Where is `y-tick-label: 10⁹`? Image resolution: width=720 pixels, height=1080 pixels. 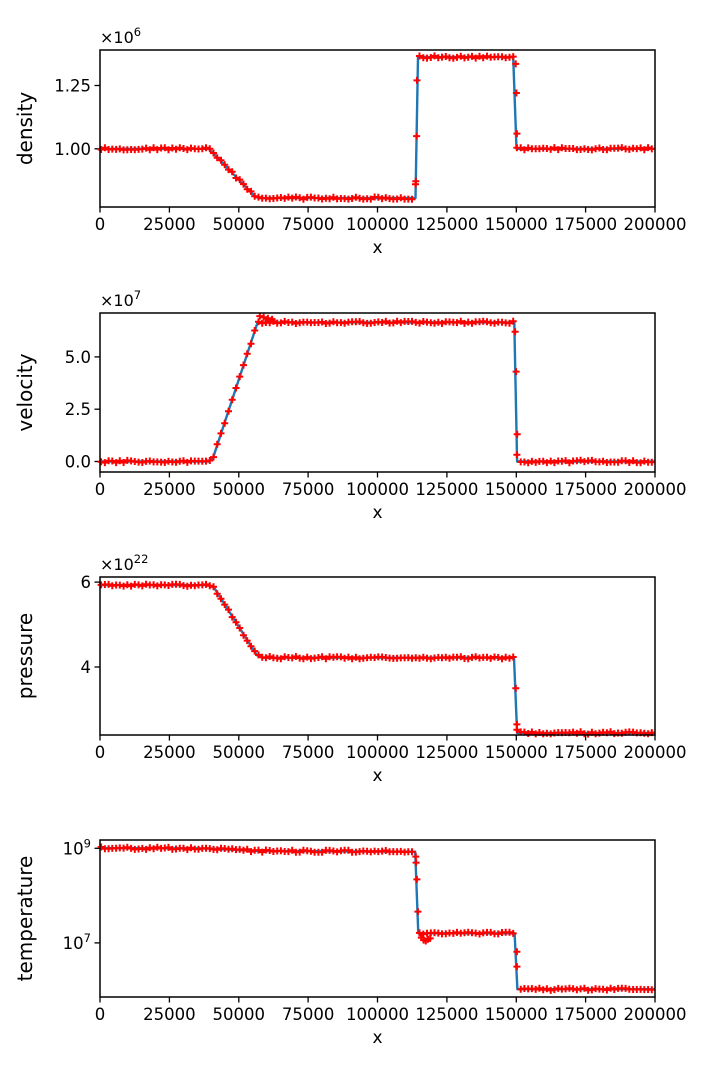
y-tick-label: 10⁹ is located at coordinates (77, 847).